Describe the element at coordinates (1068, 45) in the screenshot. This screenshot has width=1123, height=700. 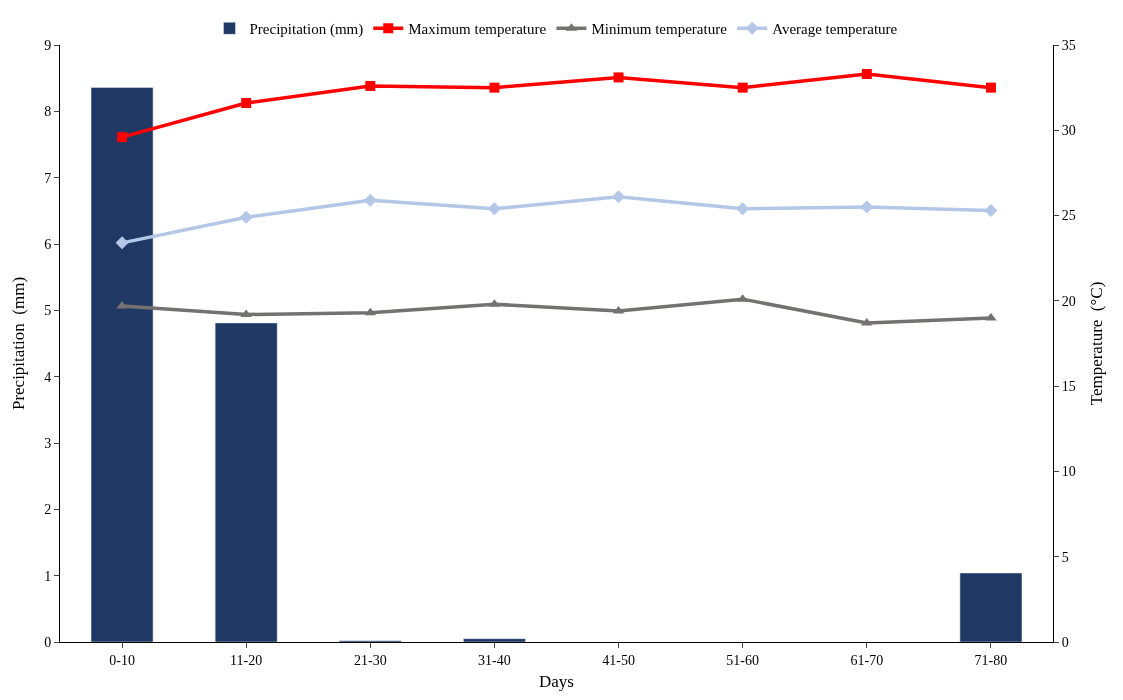
I see `y2-tick-label: 35` at that location.